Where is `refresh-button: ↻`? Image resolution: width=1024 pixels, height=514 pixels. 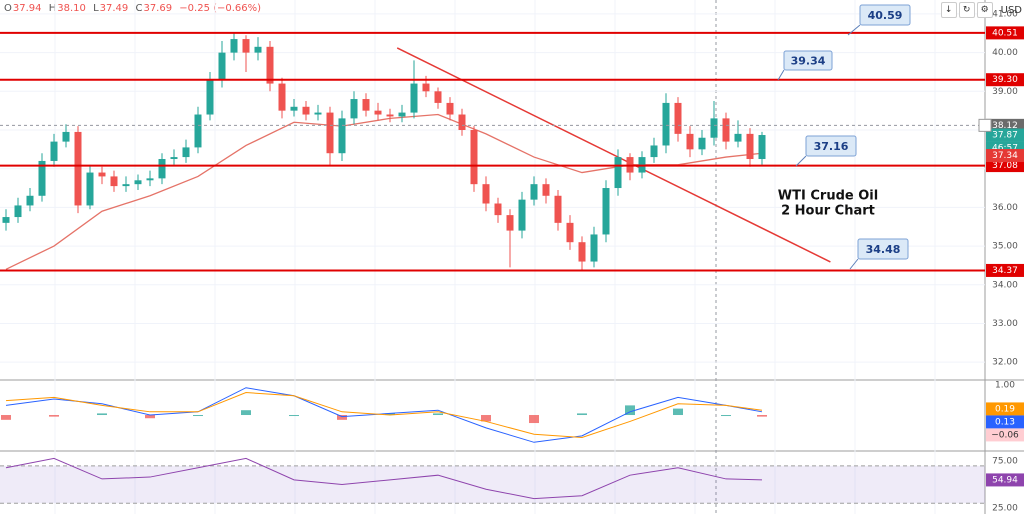 refresh-button: ↻ is located at coordinates (966, 10).